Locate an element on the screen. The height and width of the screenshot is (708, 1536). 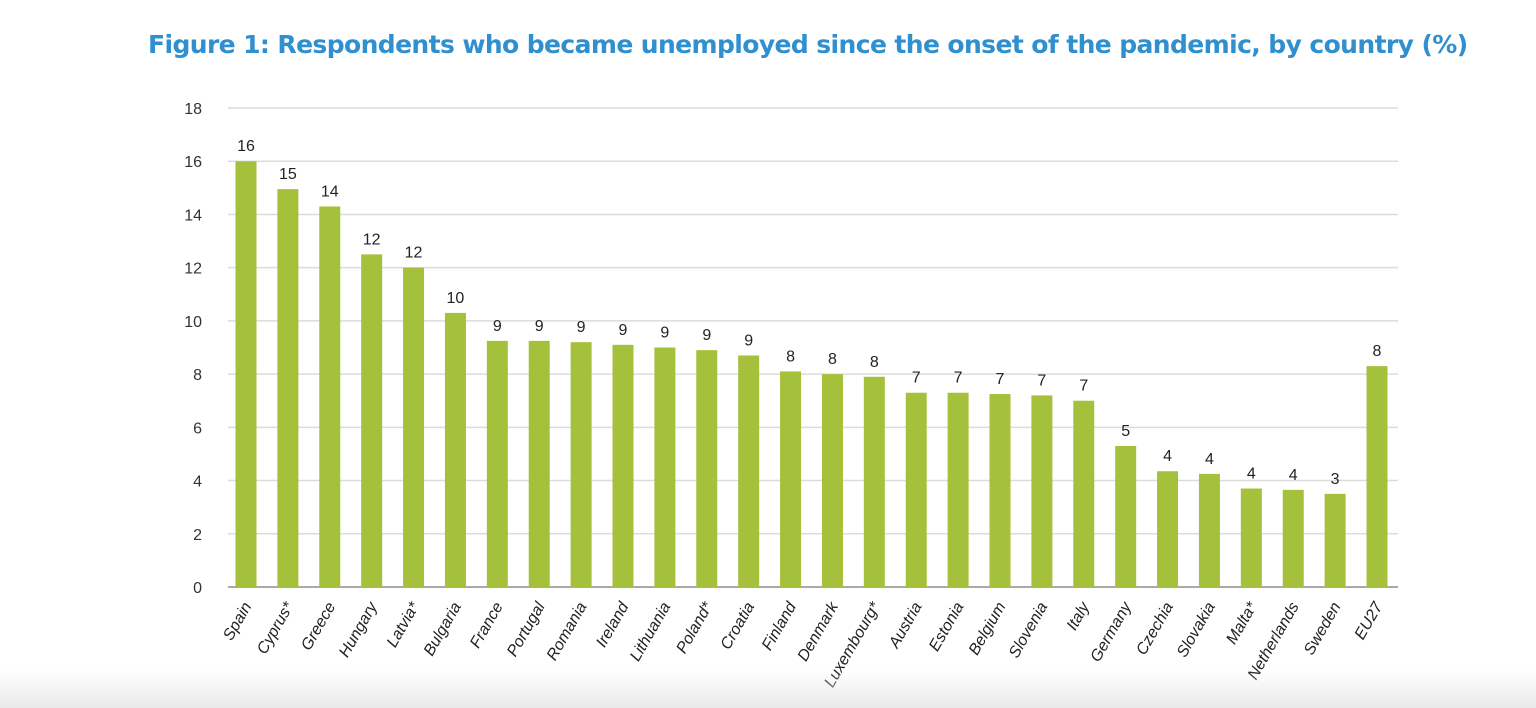
data-label: 16 is located at coordinates (246, 146).